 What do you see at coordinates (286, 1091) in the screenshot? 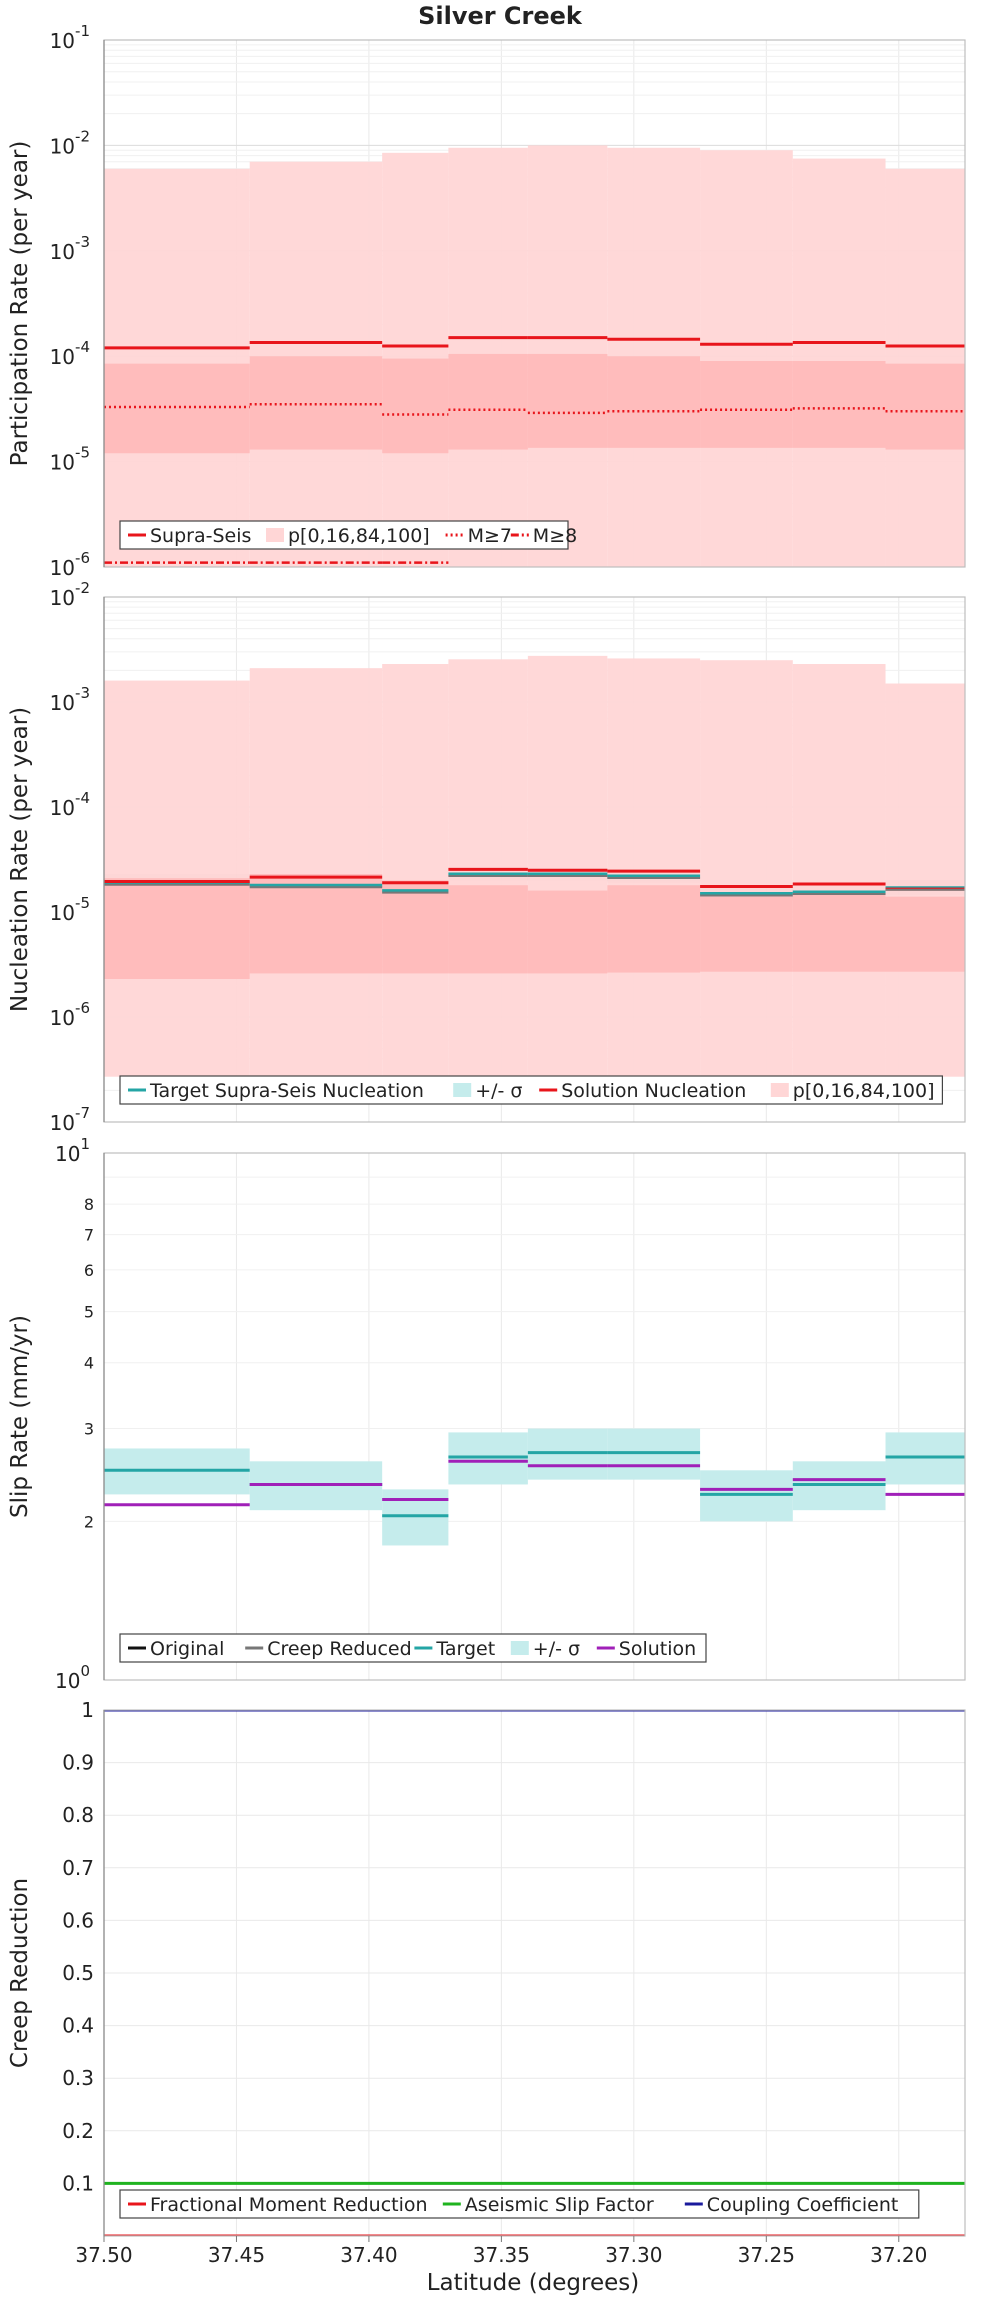
I see `legend-entry: Target Supra-Seis Nucleation` at bounding box center [286, 1091].